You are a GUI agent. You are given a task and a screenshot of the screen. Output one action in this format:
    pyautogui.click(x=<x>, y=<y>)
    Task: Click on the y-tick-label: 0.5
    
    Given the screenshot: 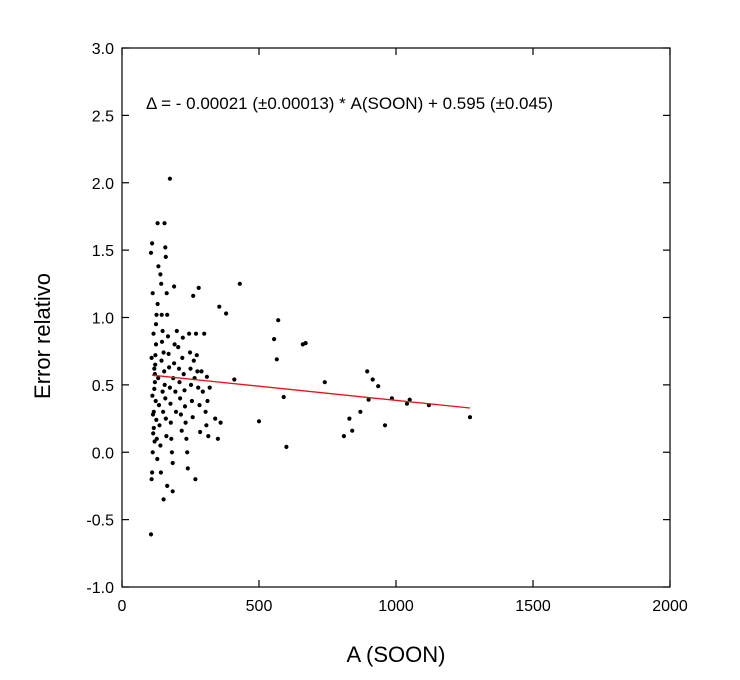 What is the action you would take?
    pyautogui.click(x=103, y=386)
    